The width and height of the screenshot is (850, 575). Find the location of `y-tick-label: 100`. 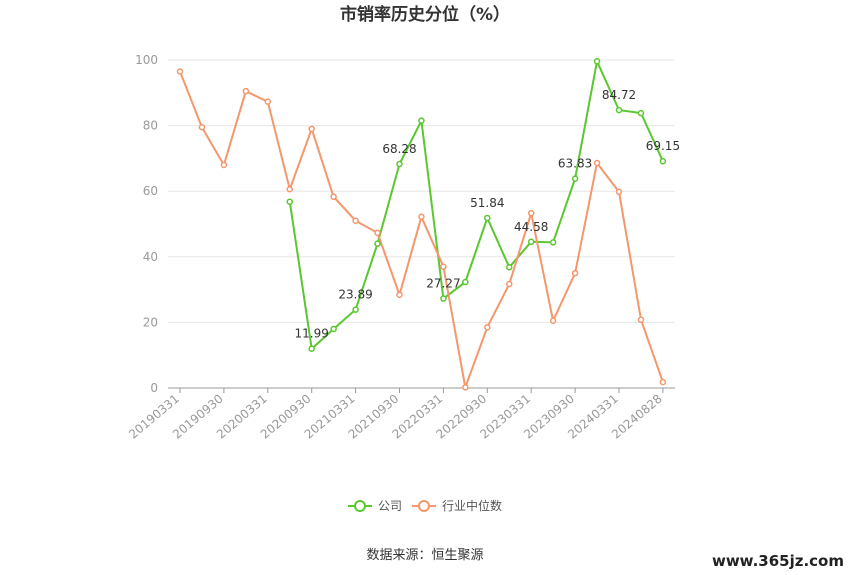

y-tick-label: 100 is located at coordinates (146, 60).